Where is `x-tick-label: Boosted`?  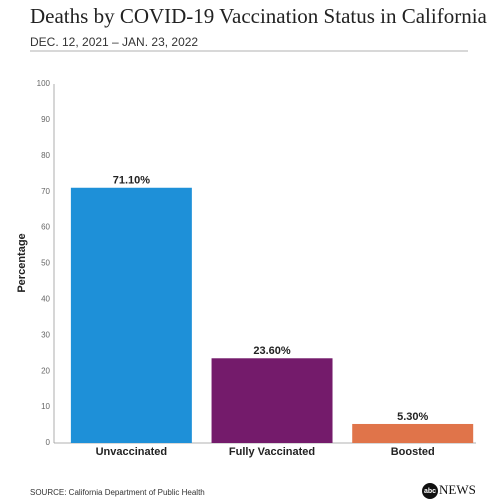 x-tick-label: Boosted is located at coordinates (413, 452).